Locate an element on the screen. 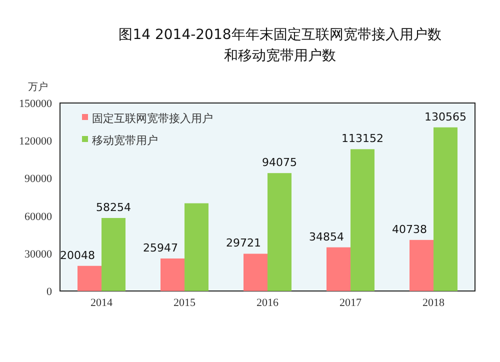  x-tick-label: 2016 is located at coordinates (267, 303).